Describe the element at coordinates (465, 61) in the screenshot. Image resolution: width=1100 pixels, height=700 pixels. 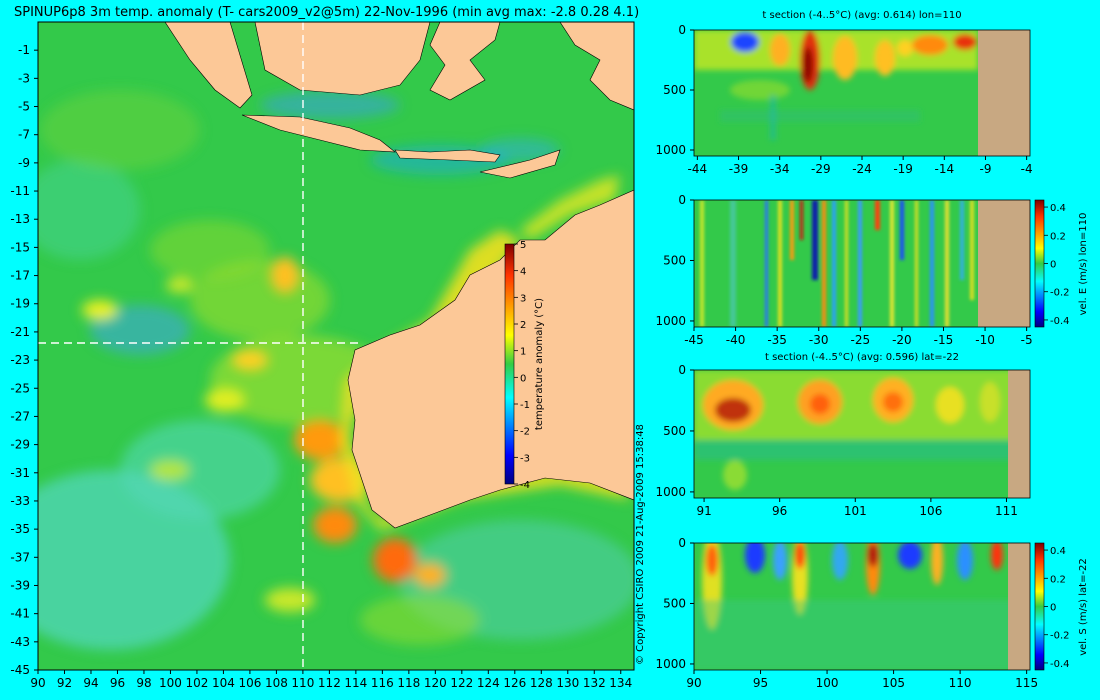
I see `land-sulawesi` at that location.